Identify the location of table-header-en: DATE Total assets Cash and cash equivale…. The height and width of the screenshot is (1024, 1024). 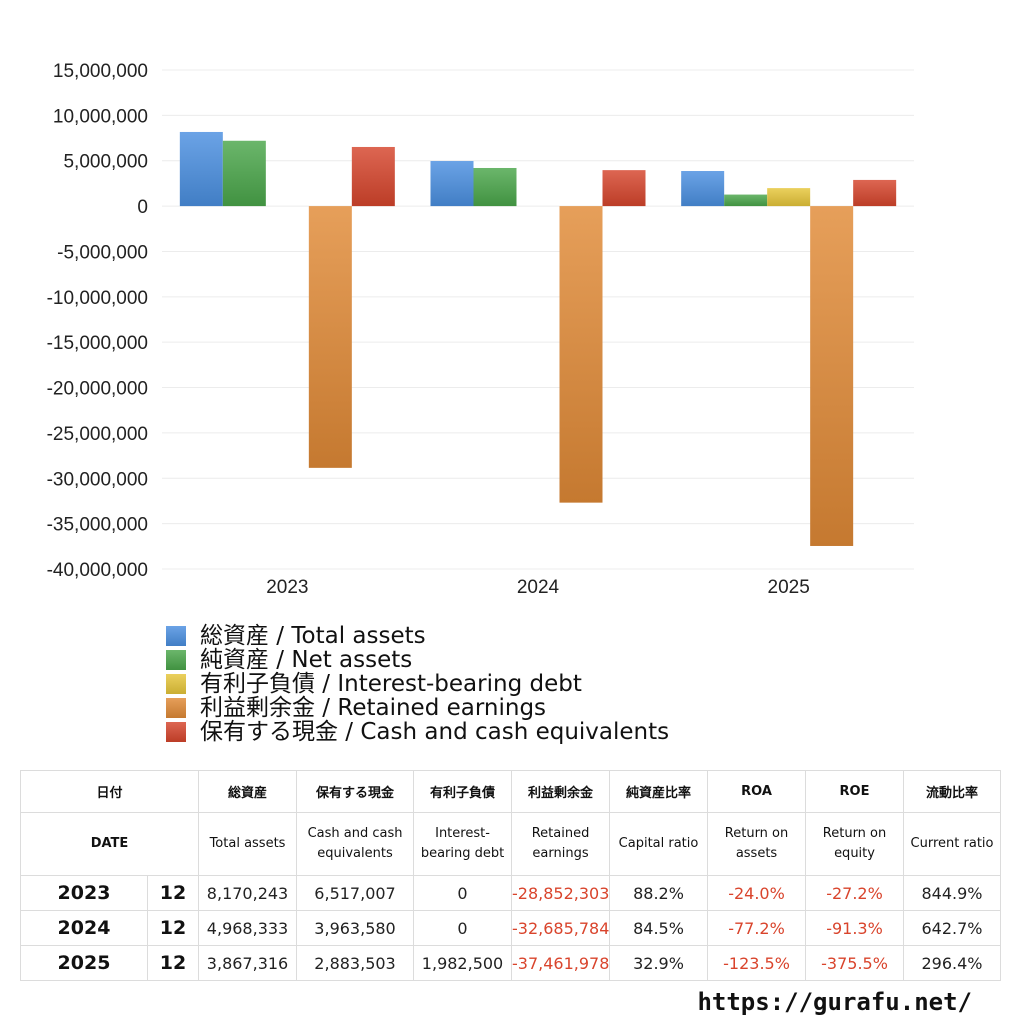
(510, 844).